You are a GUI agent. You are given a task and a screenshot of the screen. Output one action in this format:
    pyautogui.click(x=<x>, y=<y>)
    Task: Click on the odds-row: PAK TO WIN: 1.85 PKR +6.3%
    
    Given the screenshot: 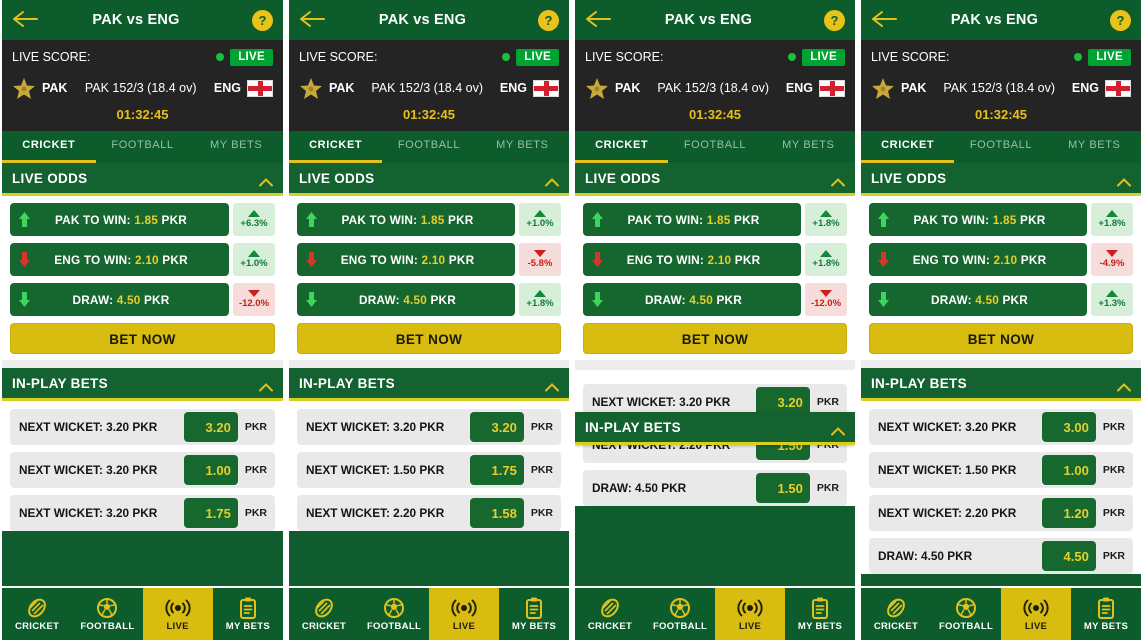 What is the action you would take?
    pyautogui.click(x=142, y=219)
    